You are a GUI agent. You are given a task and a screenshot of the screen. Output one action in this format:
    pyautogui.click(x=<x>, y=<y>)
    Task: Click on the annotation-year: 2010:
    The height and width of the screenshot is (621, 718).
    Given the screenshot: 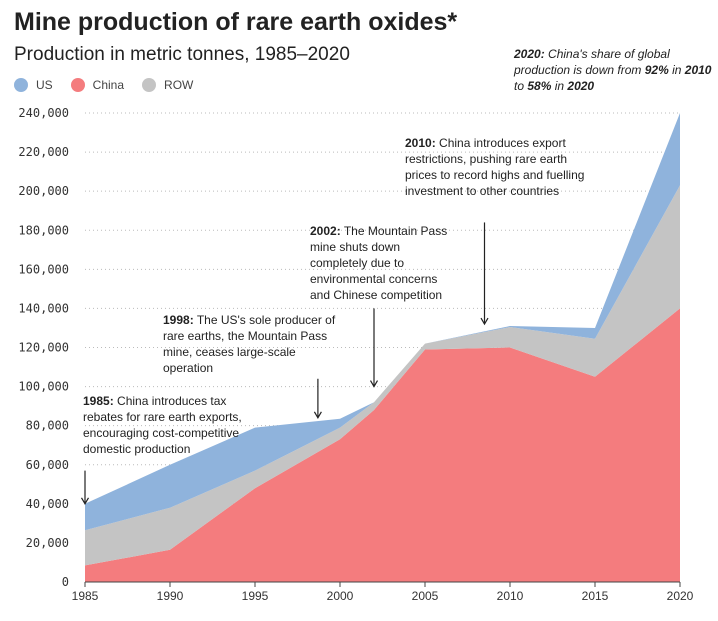 What is the action you would take?
    pyautogui.click(x=420, y=143)
    